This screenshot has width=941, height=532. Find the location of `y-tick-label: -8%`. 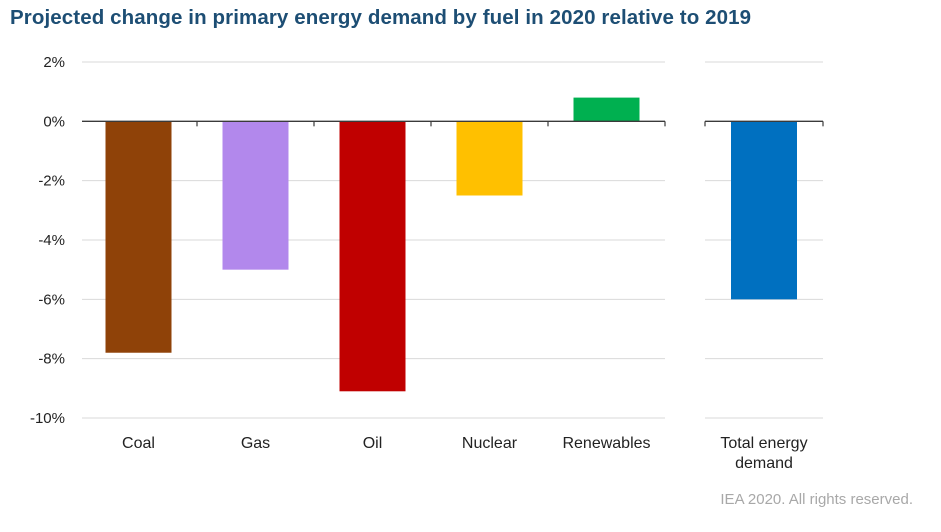

y-tick-label: -8% is located at coordinates (51, 359).